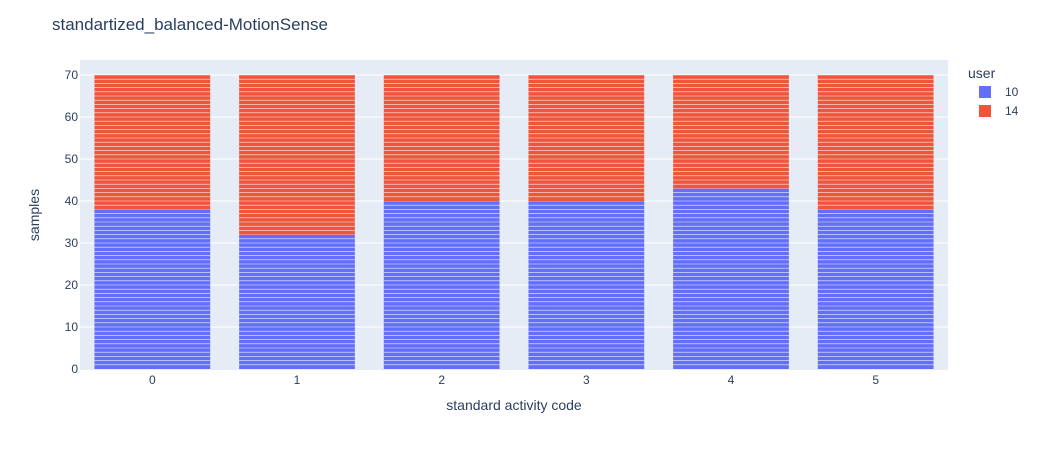  Describe the element at coordinates (72, 117) in the screenshot. I see `y-tick-label: 60` at that location.